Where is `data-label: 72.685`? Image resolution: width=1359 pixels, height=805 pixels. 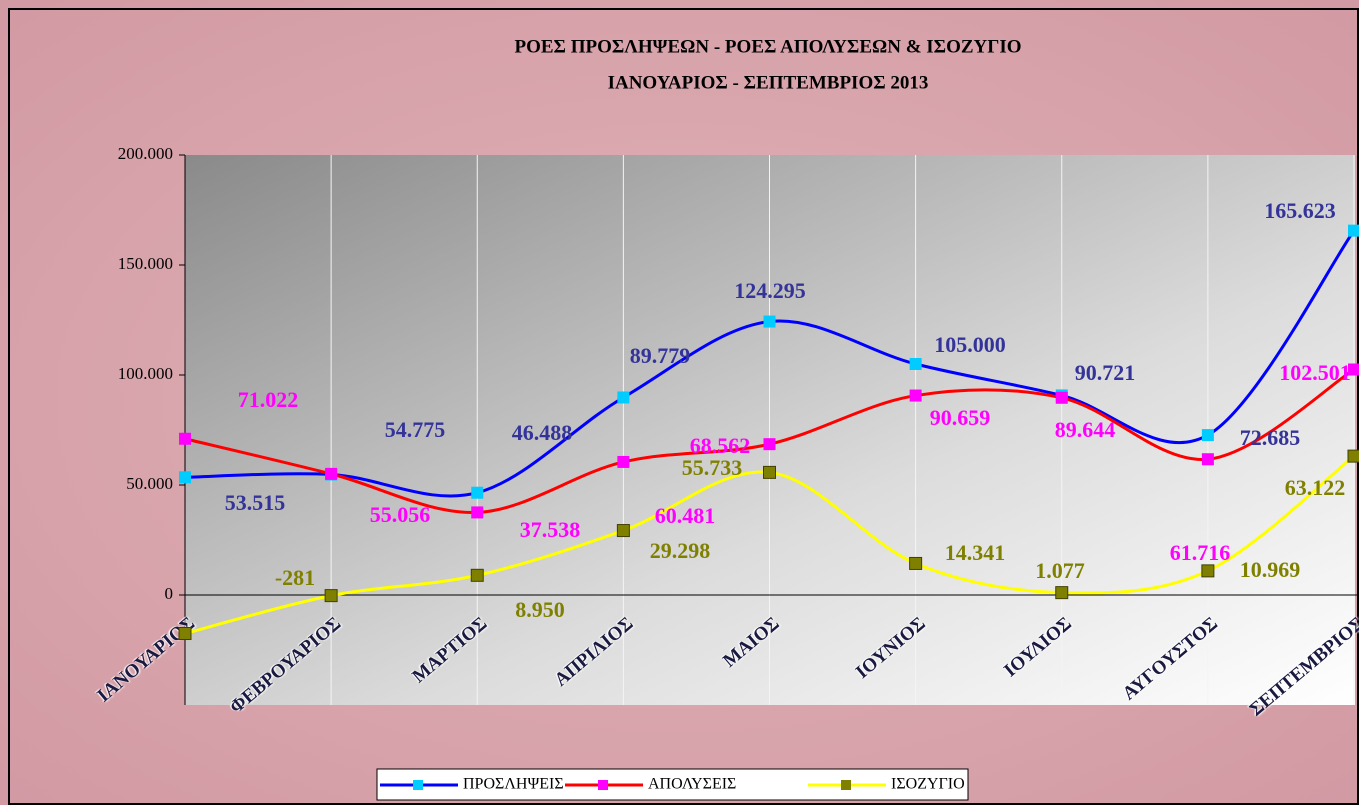 data-label: 72.685 is located at coordinates (1270, 437).